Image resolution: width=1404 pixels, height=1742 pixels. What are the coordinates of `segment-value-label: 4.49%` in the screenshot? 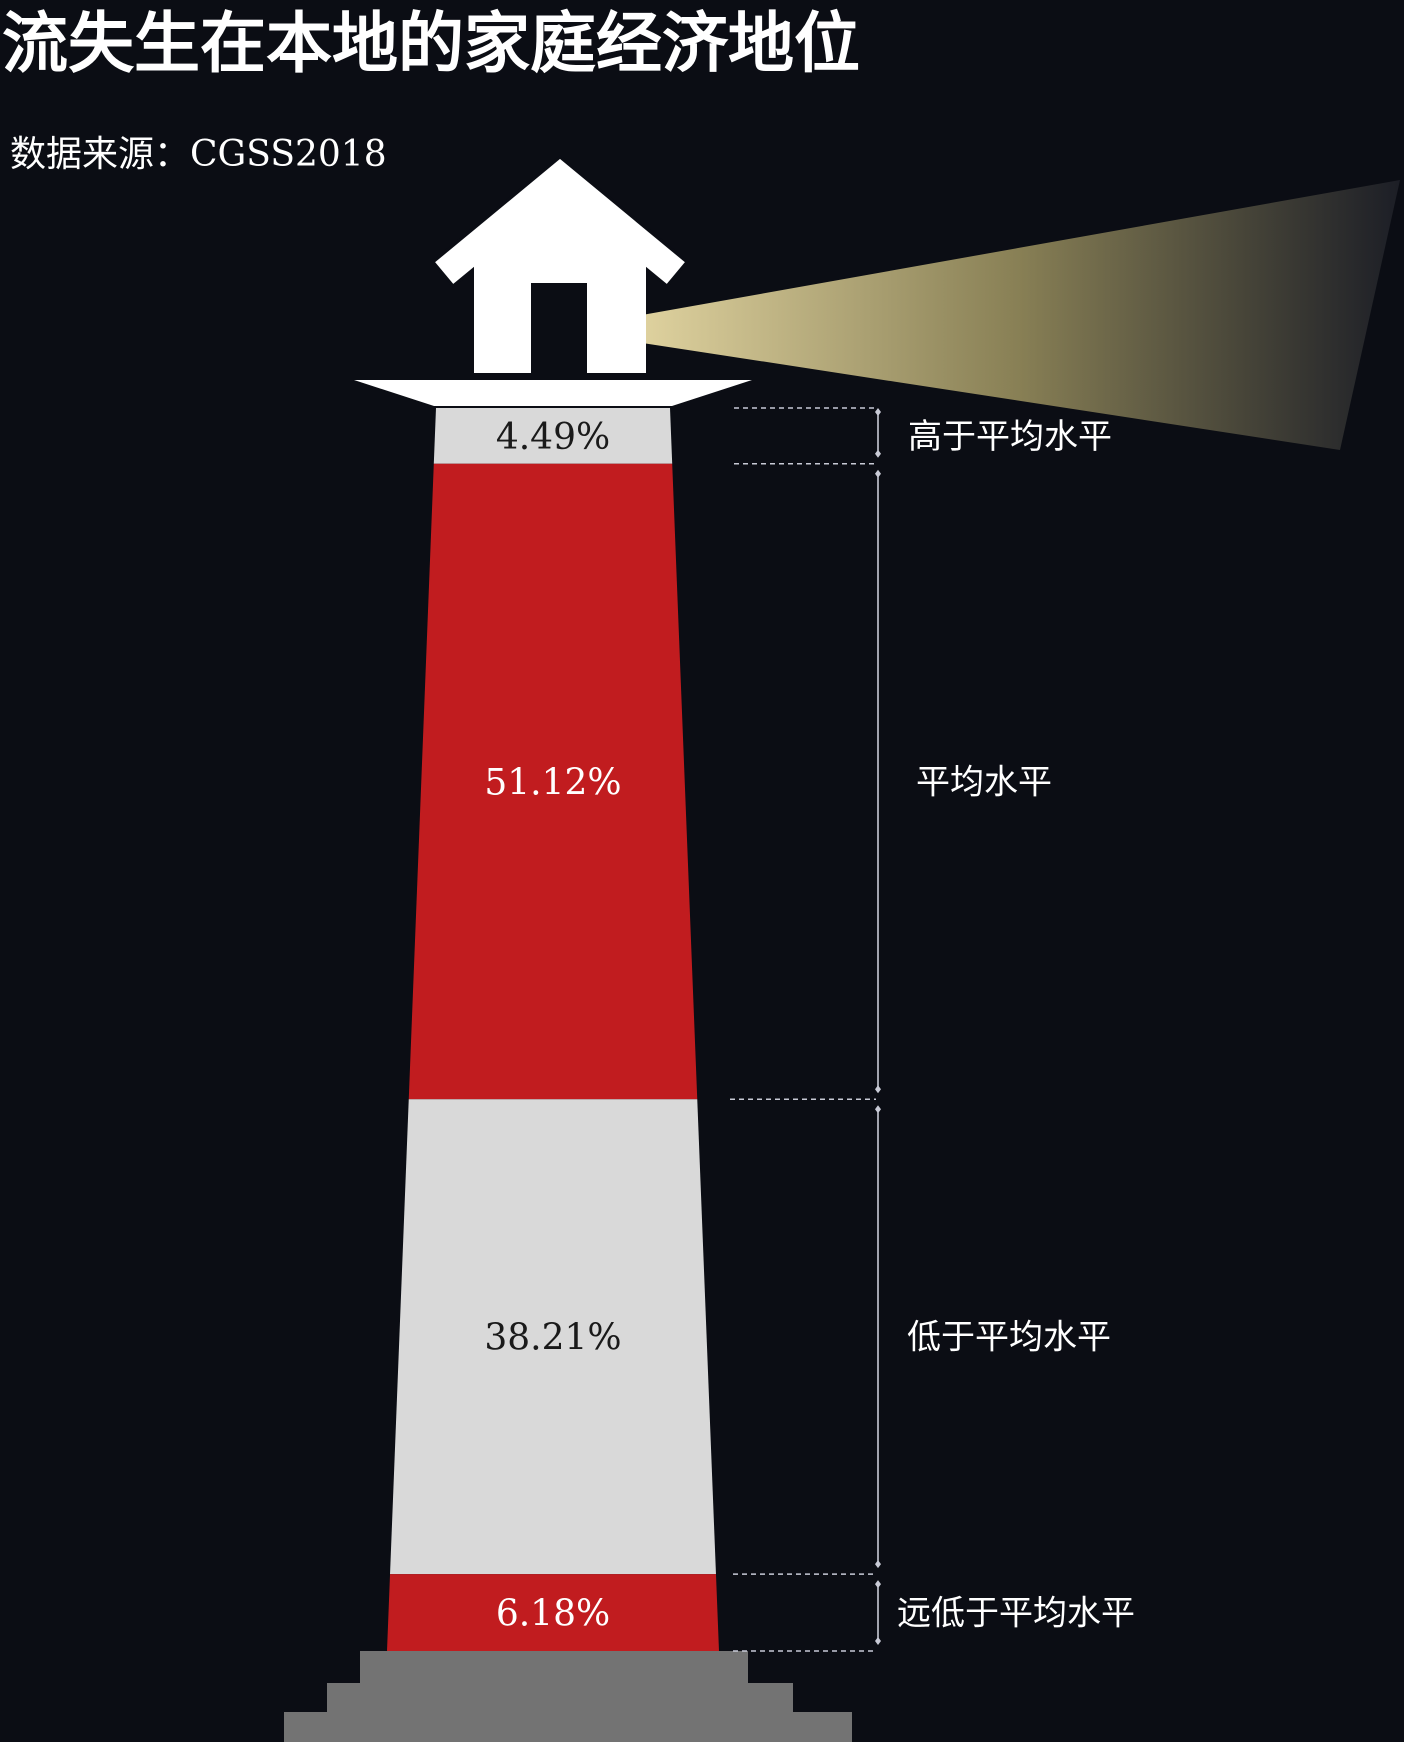 It's located at (553, 437).